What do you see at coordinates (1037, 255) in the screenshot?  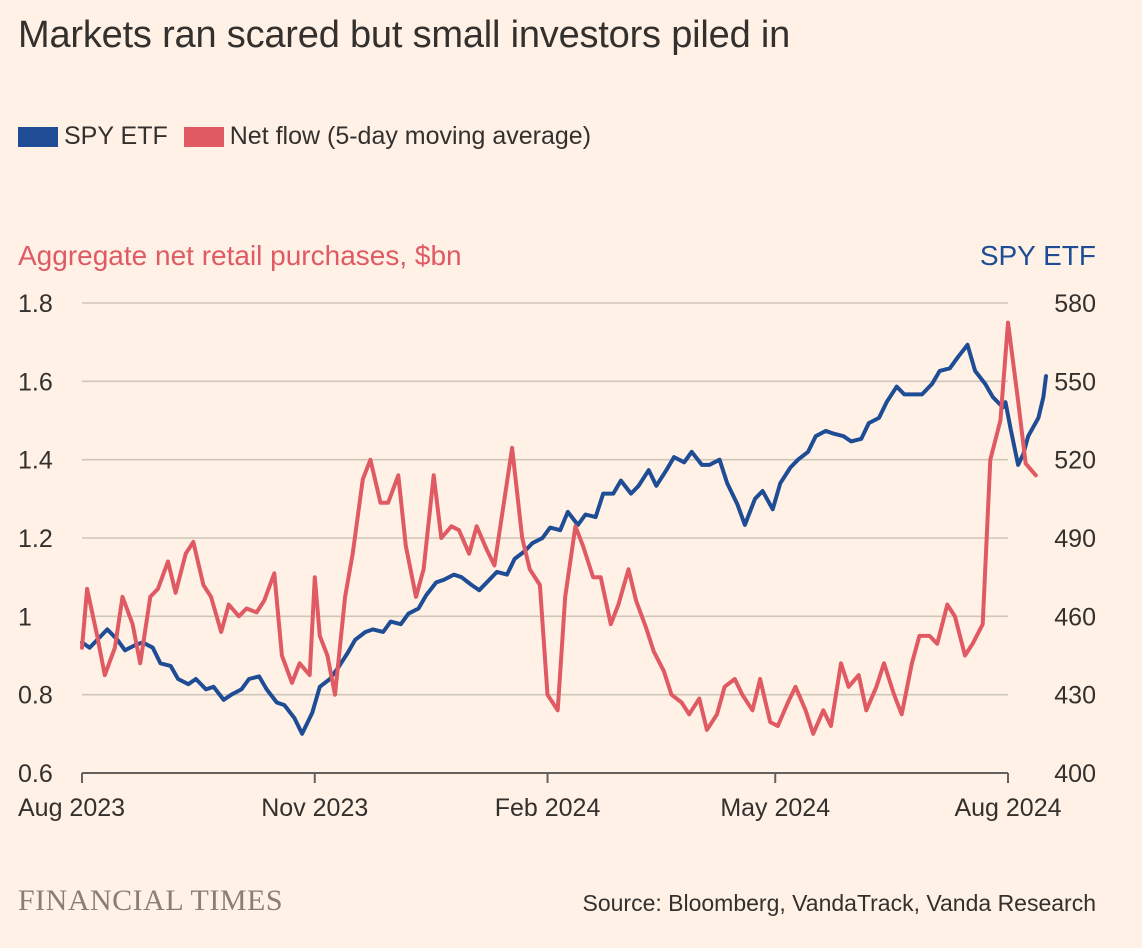 I see `right-axis-title: SPY ETF` at bounding box center [1037, 255].